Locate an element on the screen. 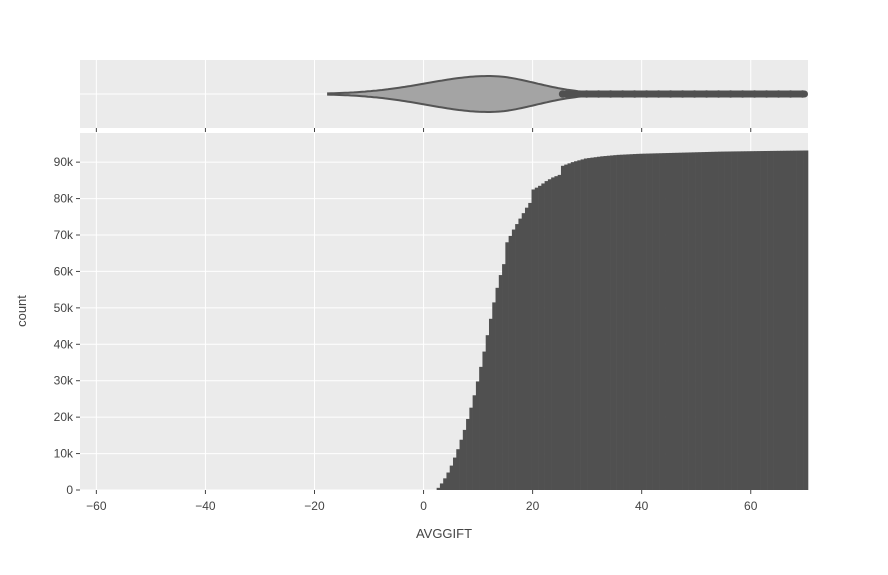 This screenshot has height=575, width=888. x-tick-label: −60 is located at coordinates (96, 506).